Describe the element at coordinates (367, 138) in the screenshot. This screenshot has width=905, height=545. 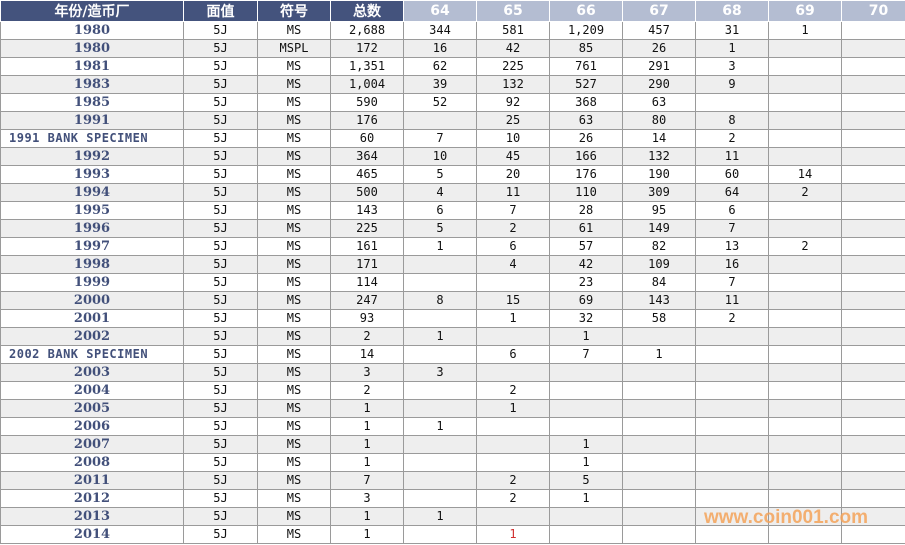
I see `cell: 60` at that location.